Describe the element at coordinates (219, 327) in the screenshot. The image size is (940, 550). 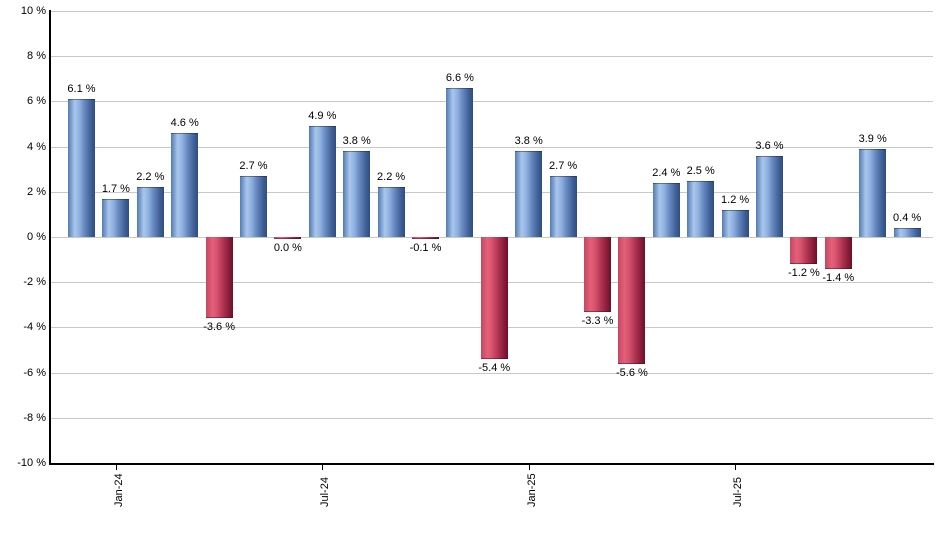
I see `bar-value-label: -3.6 %` at that location.